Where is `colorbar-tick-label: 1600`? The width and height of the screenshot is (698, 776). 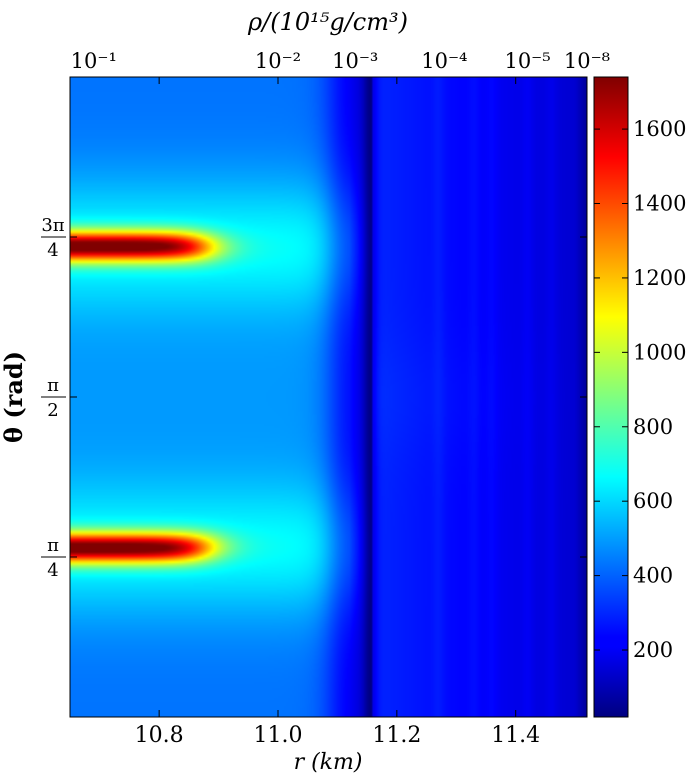
colorbar-tick-label: 1600 is located at coordinates (659, 129).